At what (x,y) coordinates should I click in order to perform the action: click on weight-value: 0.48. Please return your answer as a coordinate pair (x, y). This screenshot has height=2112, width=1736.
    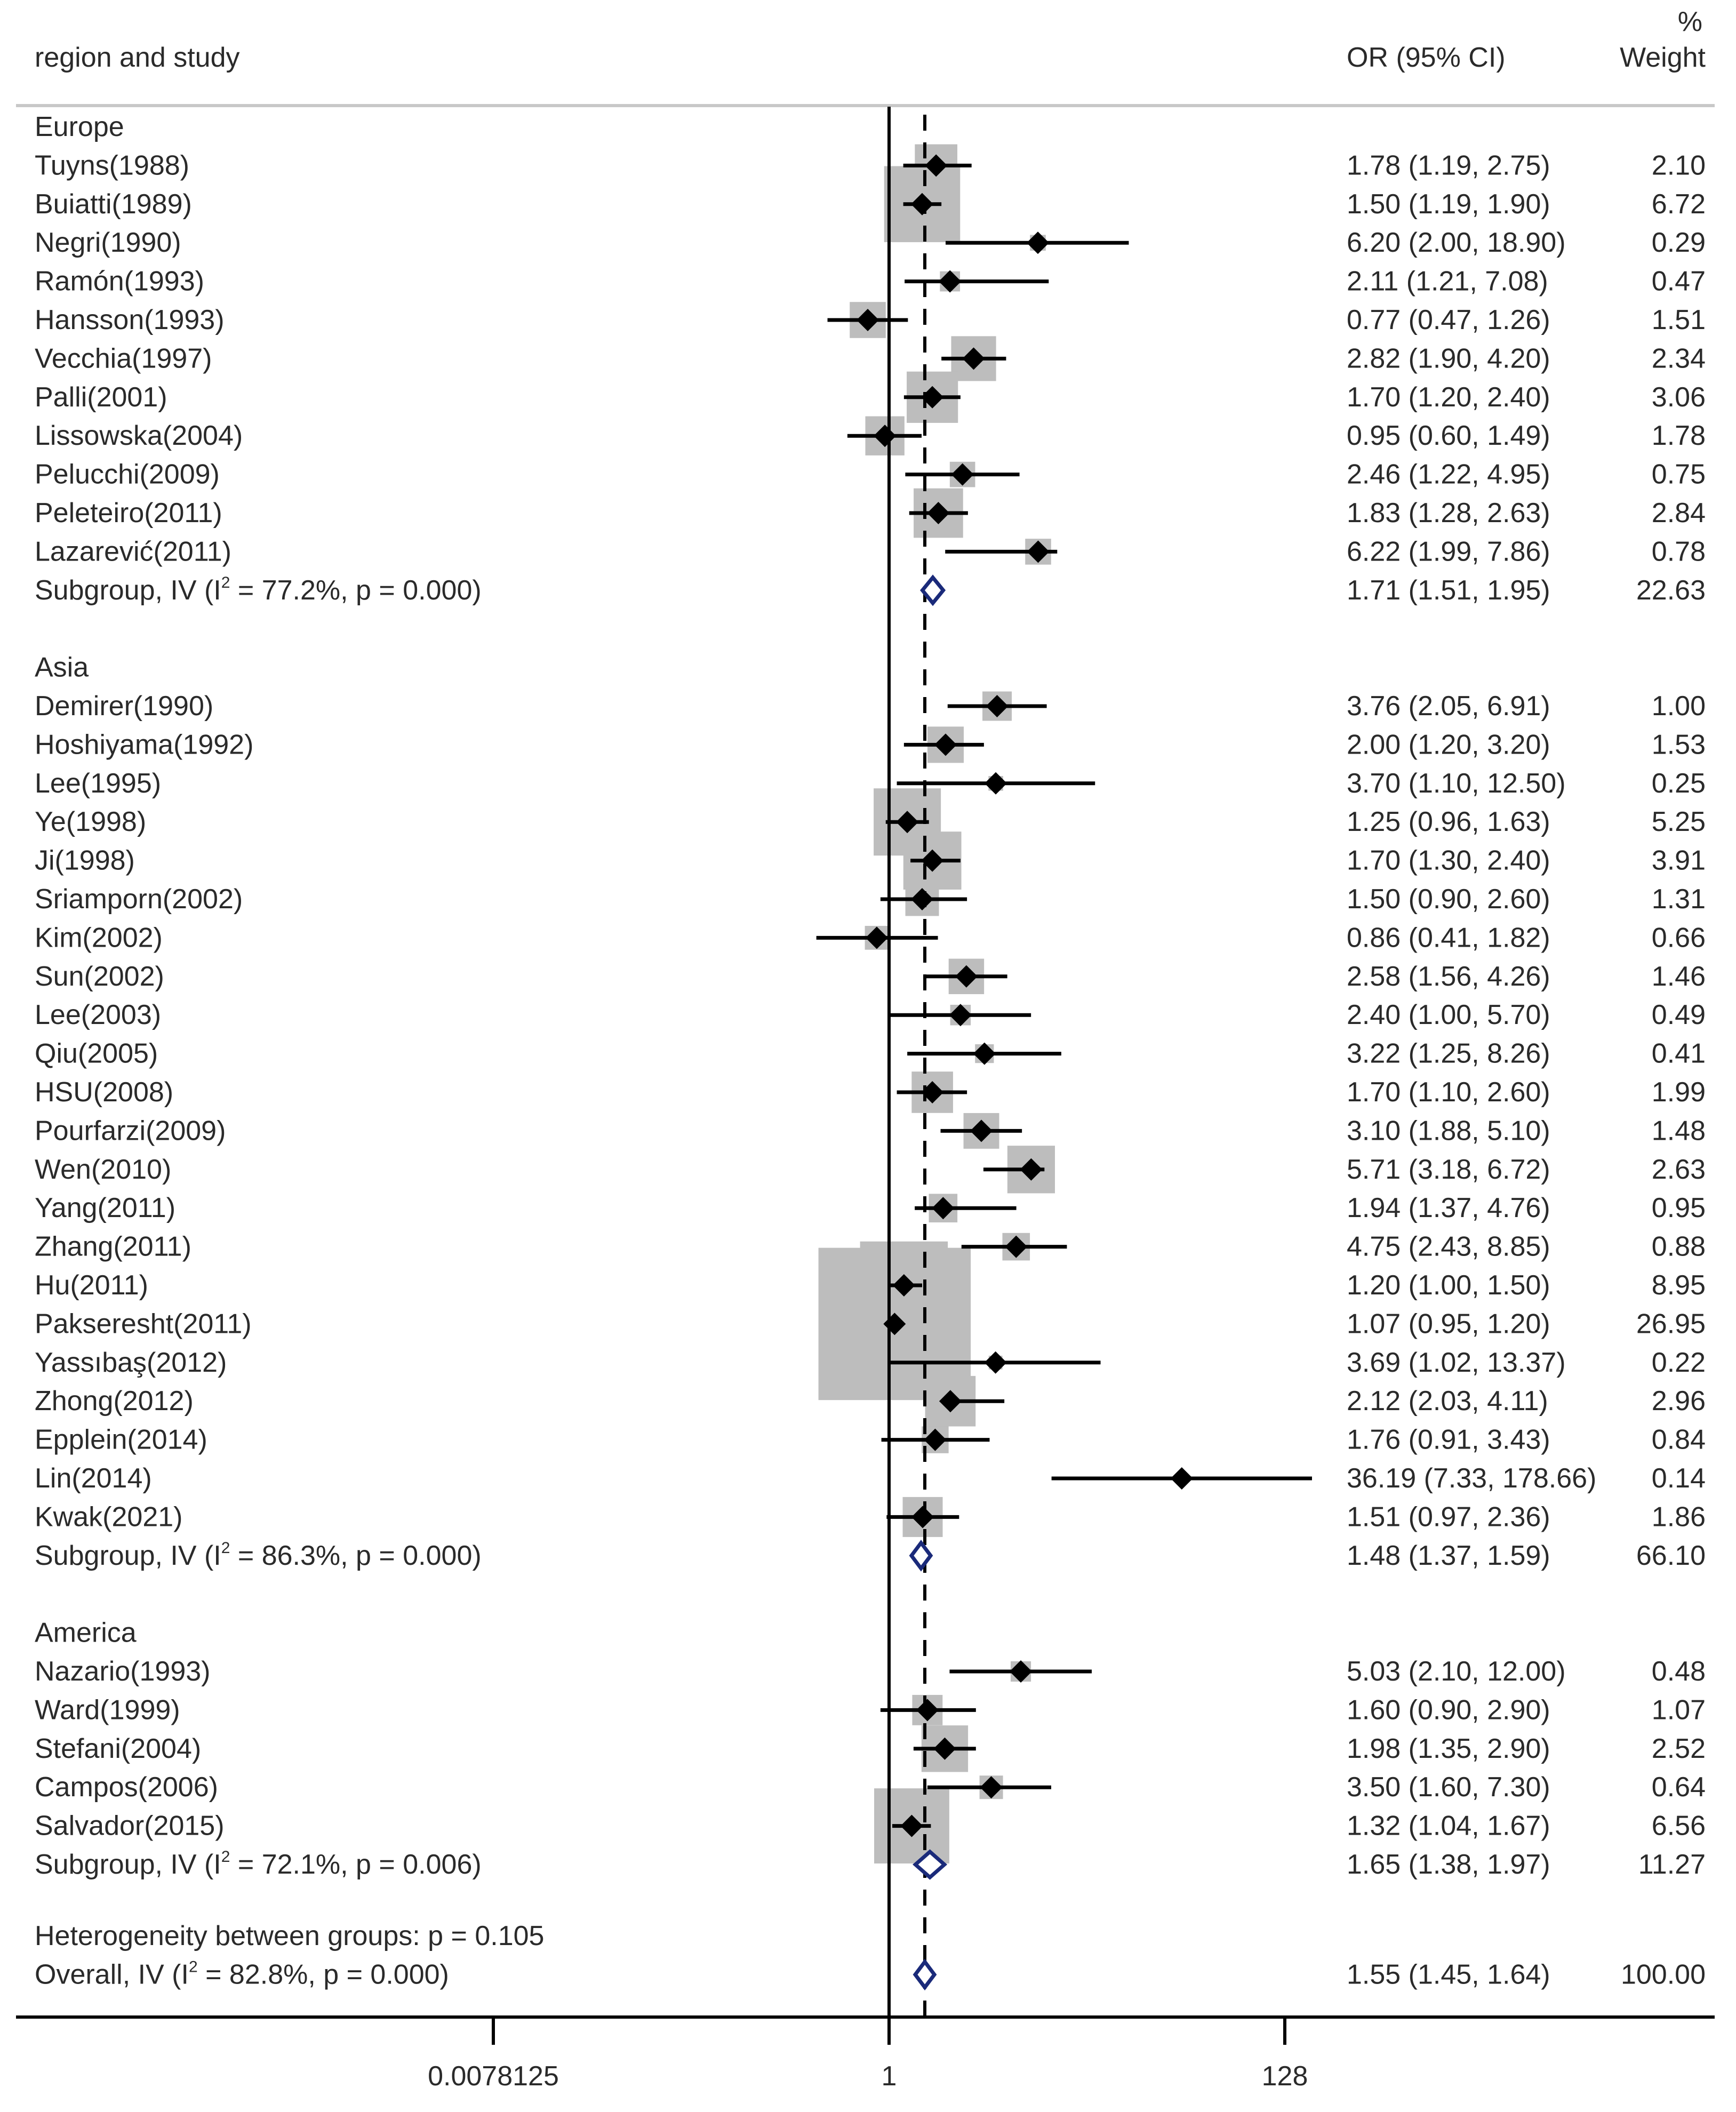
    Looking at the image, I should click on (1679, 1671).